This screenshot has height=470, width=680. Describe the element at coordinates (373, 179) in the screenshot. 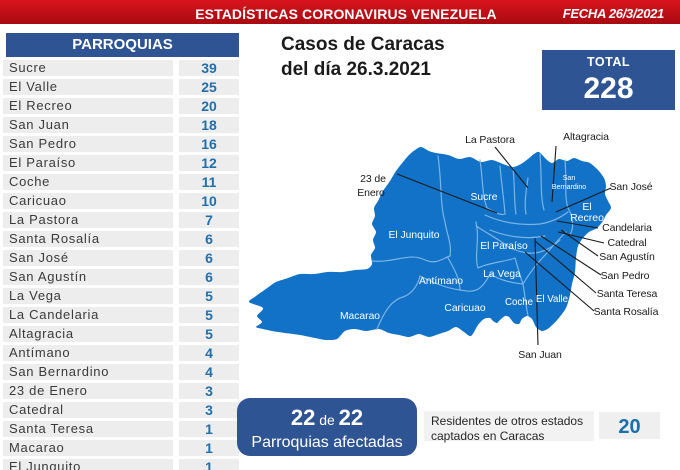

I see `svg-text: 23 de` at that location.